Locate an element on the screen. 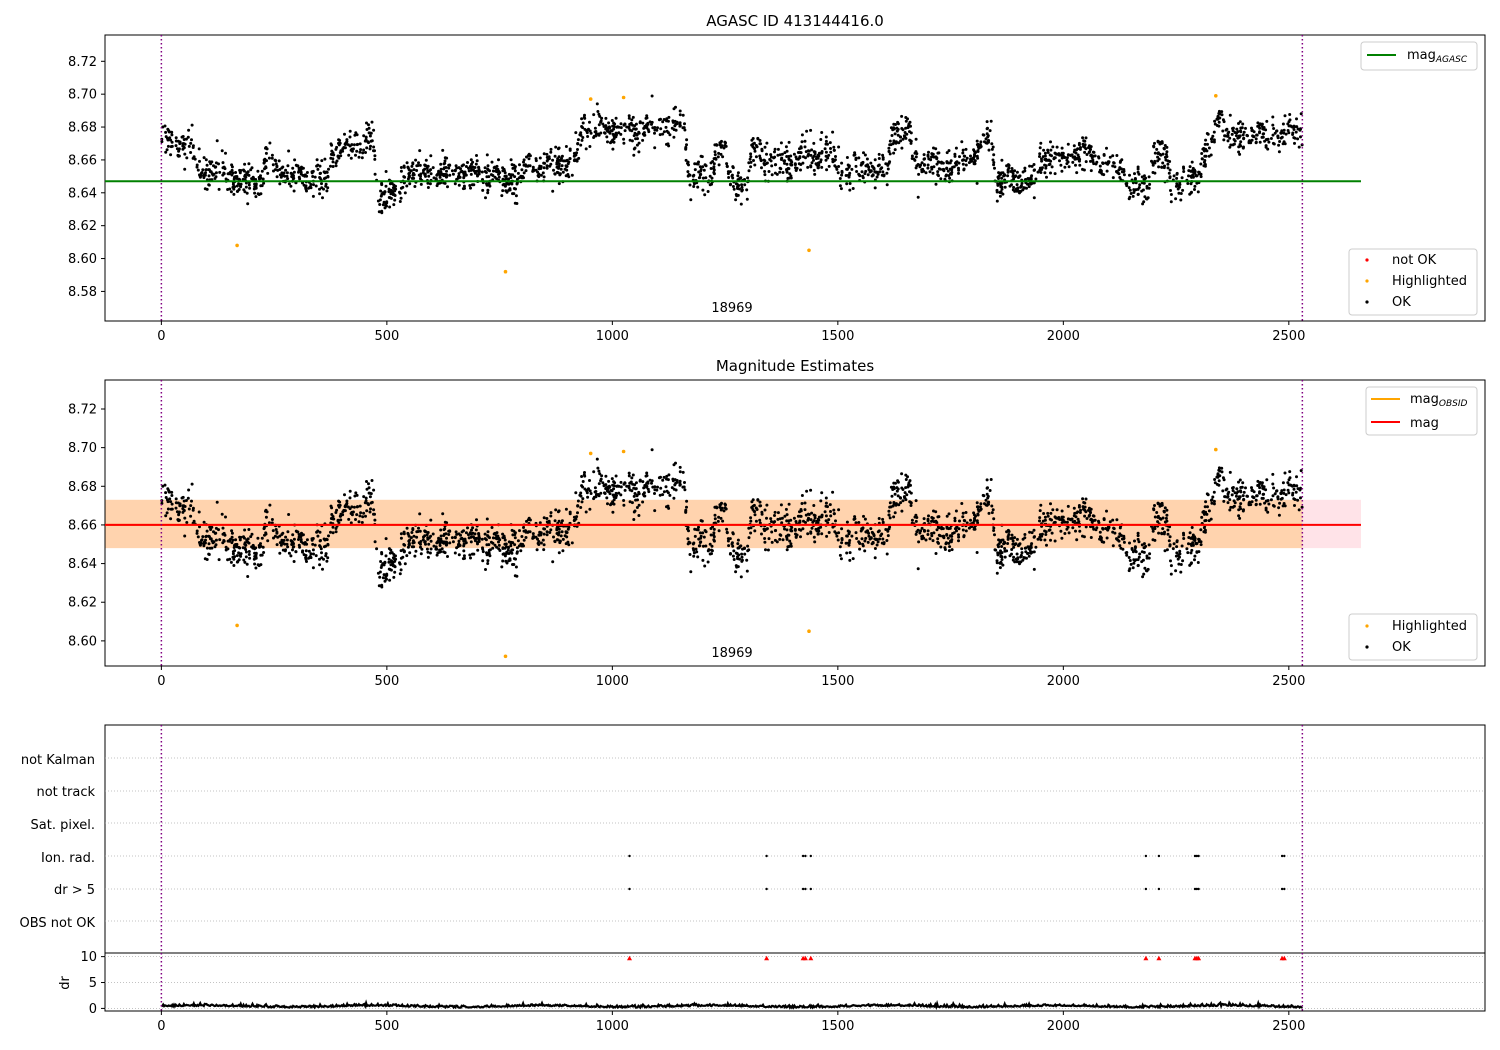  y-tick-label: 8.64 is located at coordinates (82, 564).